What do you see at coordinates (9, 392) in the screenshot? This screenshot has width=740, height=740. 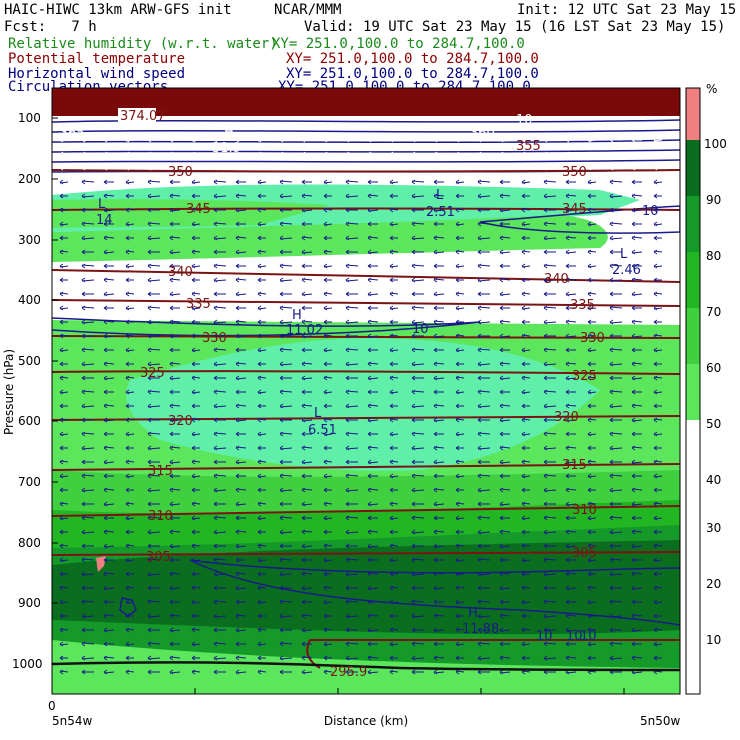 I see `y-axis-title: Pressure (hPa)` at bounding box center [9, 392].